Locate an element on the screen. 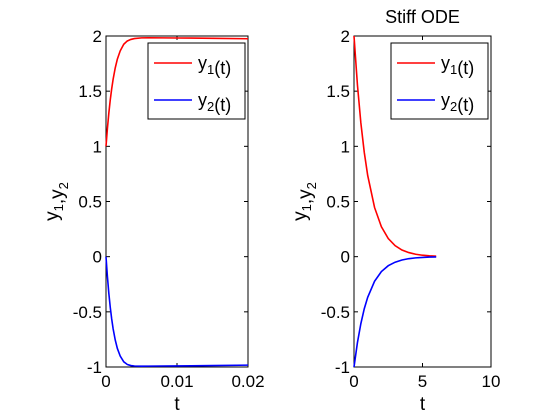  x-tick-label: 0.01 is located at coordinates (176, 381).